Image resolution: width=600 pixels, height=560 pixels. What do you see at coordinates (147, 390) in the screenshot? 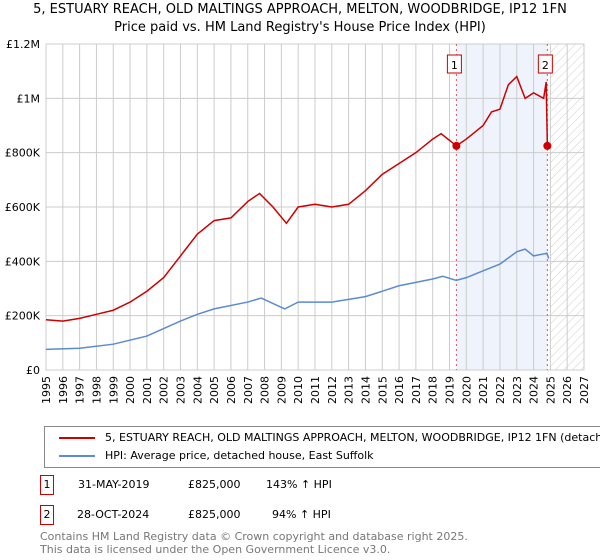
I see `x-tick-label: 2001` at bounding box center [147, 390].